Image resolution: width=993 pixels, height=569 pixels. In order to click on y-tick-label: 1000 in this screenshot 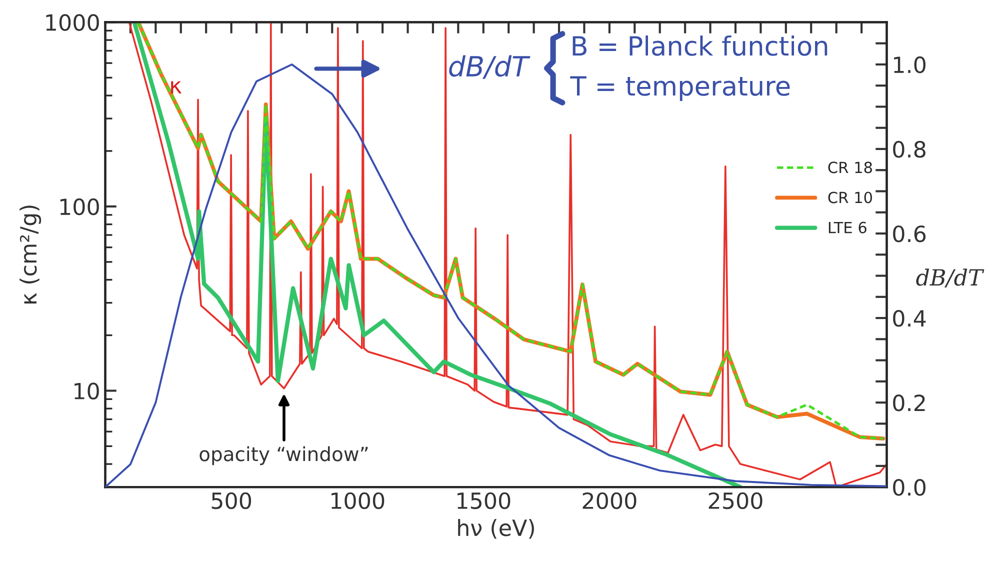, I will do `click(72, 22)`.